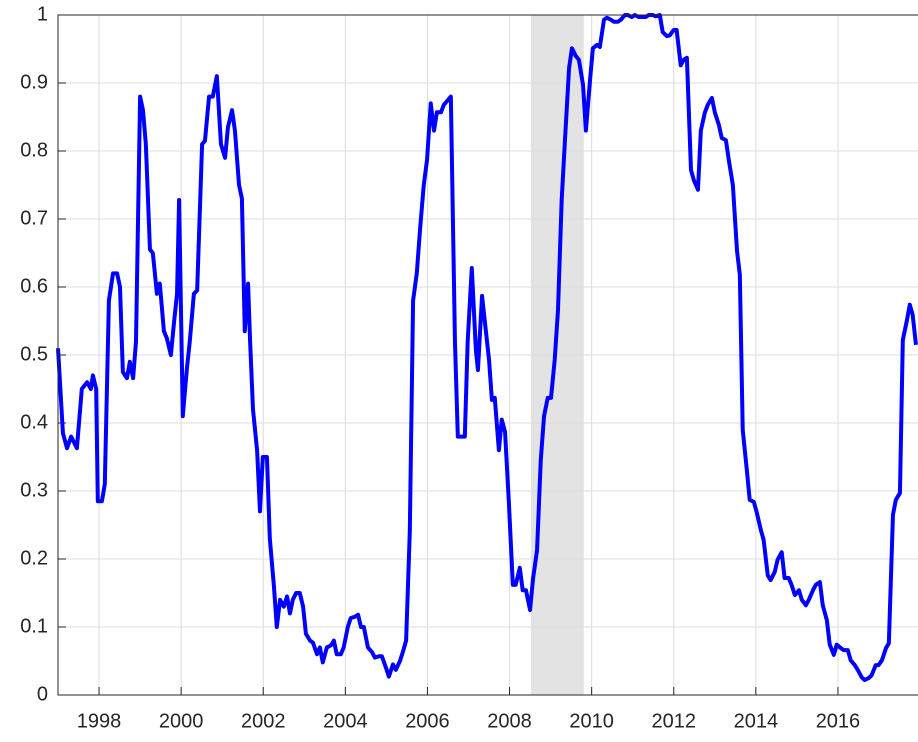 The width and height of the screenshot is (918, 742). Describe the element at coordinates (34, 150) in the screenshot. I see `y-tick-label: 0.8` at that location.